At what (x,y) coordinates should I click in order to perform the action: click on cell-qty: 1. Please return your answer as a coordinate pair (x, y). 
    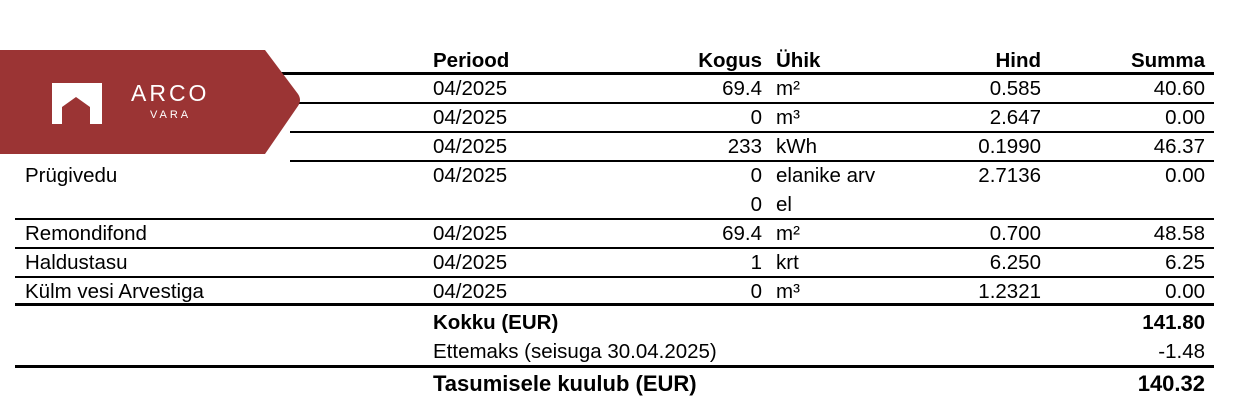
    Looking at the image, I should click on (756, 262).